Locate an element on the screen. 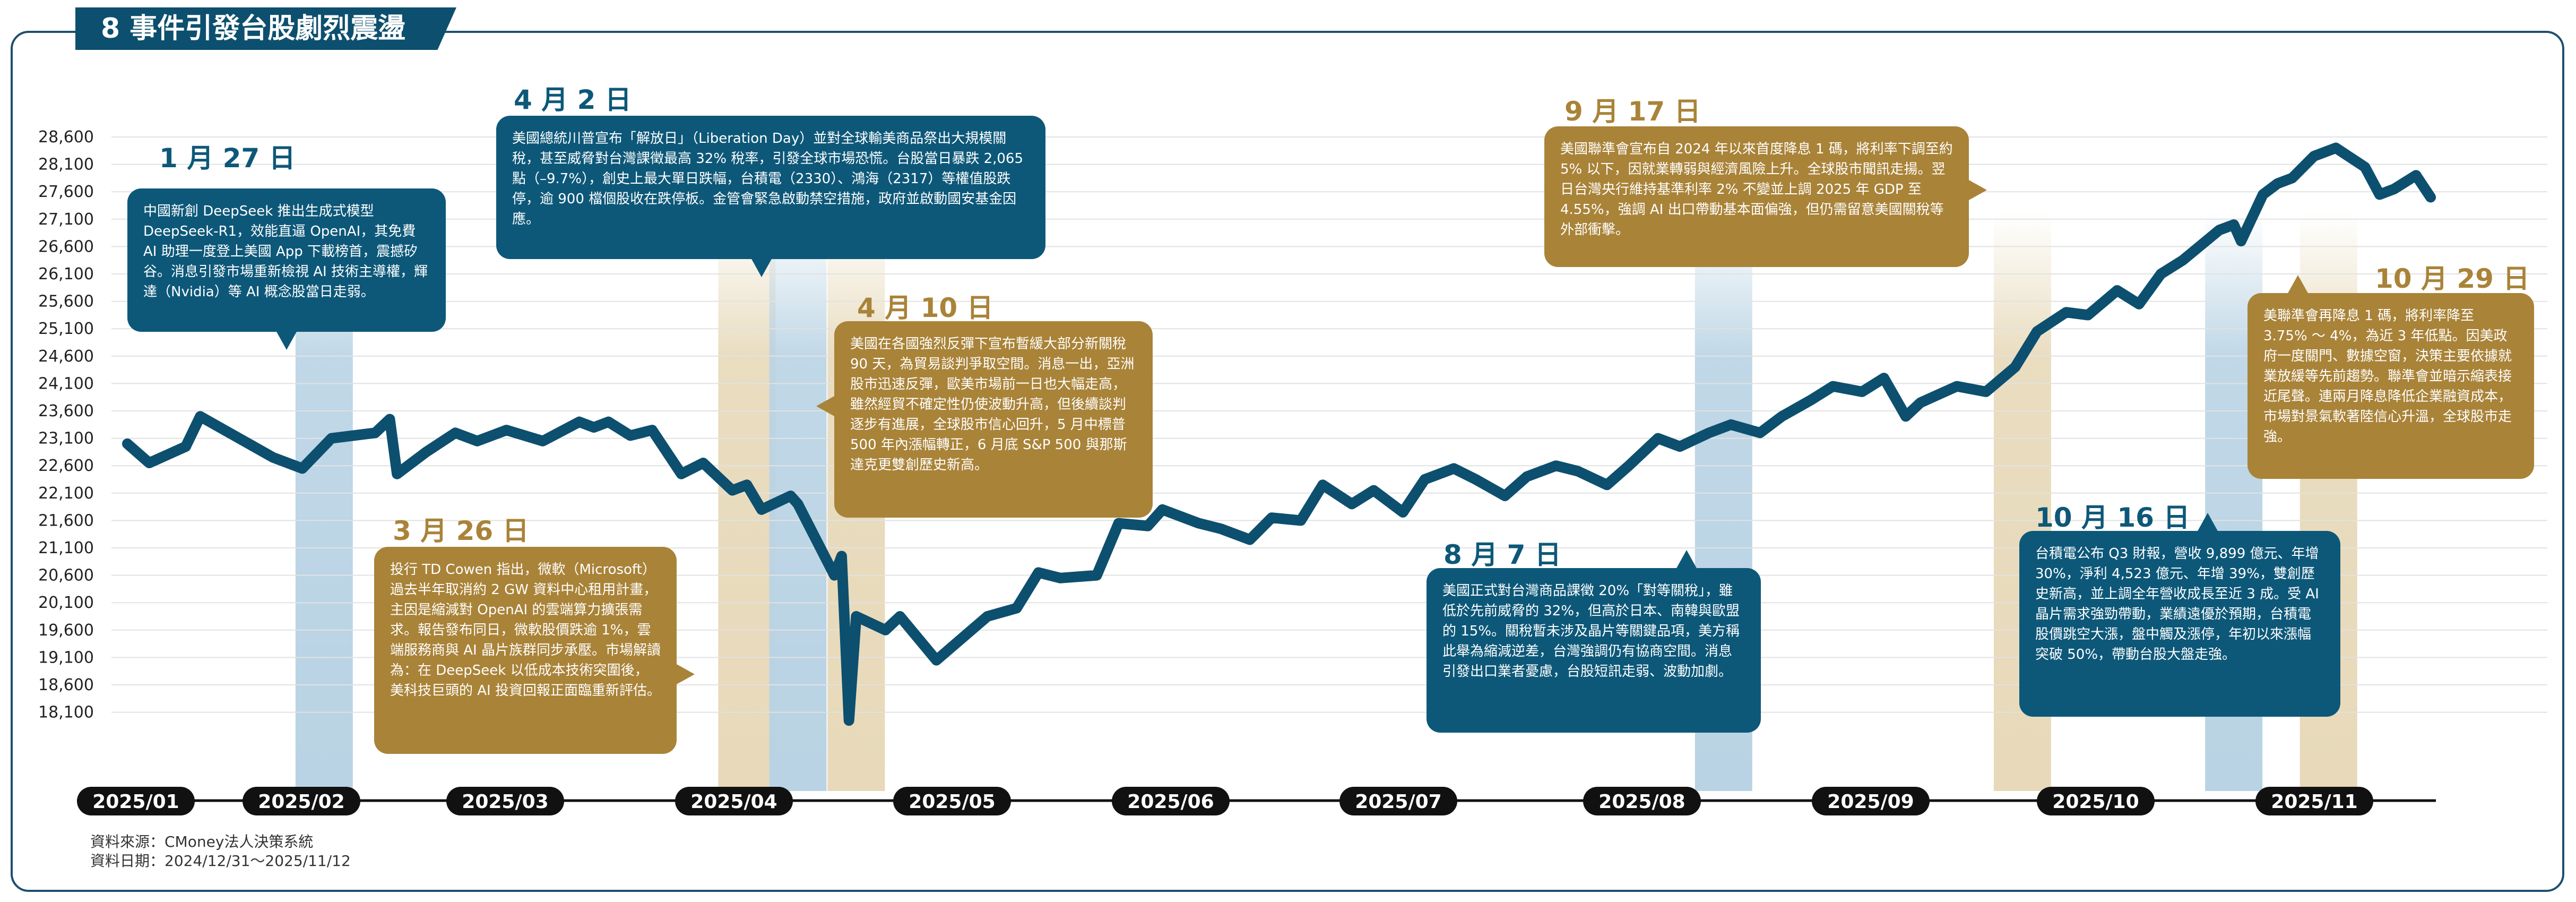  event-date-label: 8 月 7 日 is located at coordinates (1502, 554).